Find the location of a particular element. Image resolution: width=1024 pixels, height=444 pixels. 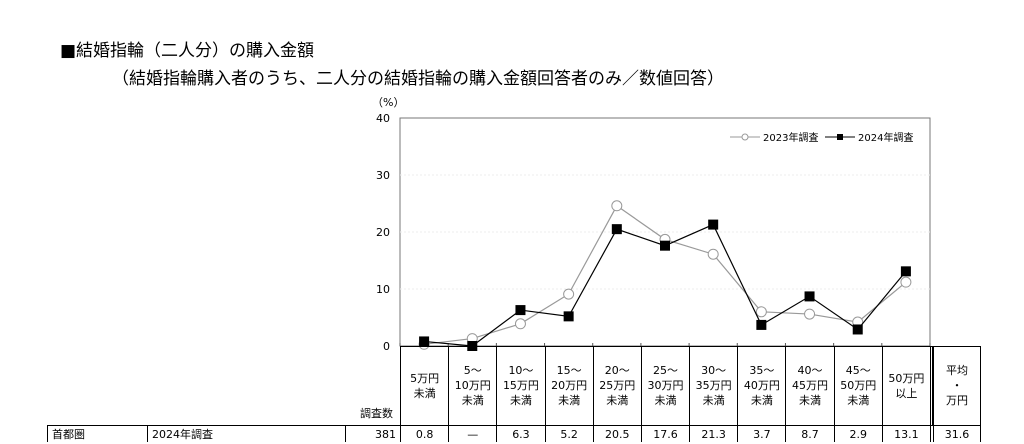

column-header: 35～ 40万円 未満 is located at coordinates (761, 385).